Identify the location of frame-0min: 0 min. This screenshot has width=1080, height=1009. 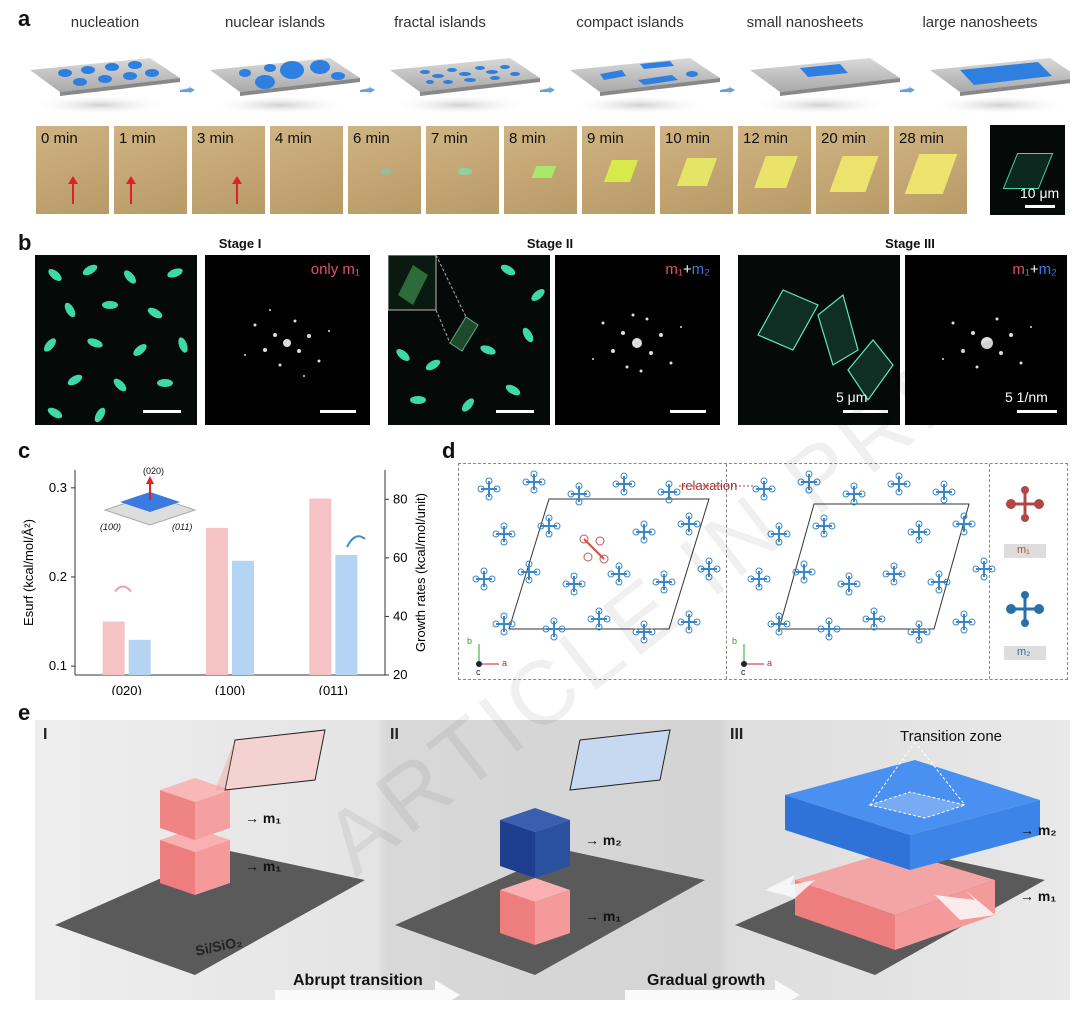
(72, 170).